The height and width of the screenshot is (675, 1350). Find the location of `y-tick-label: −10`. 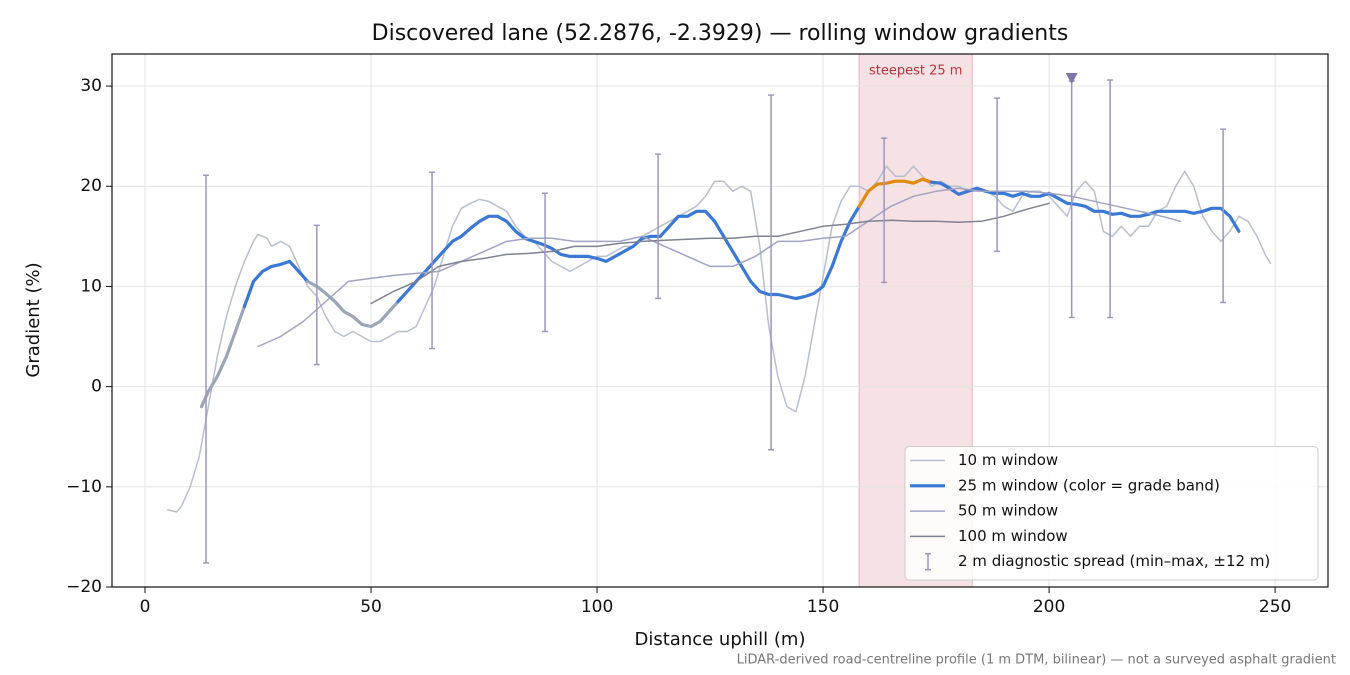

y-tick-label: −10 is located at coordinates (84, 487).